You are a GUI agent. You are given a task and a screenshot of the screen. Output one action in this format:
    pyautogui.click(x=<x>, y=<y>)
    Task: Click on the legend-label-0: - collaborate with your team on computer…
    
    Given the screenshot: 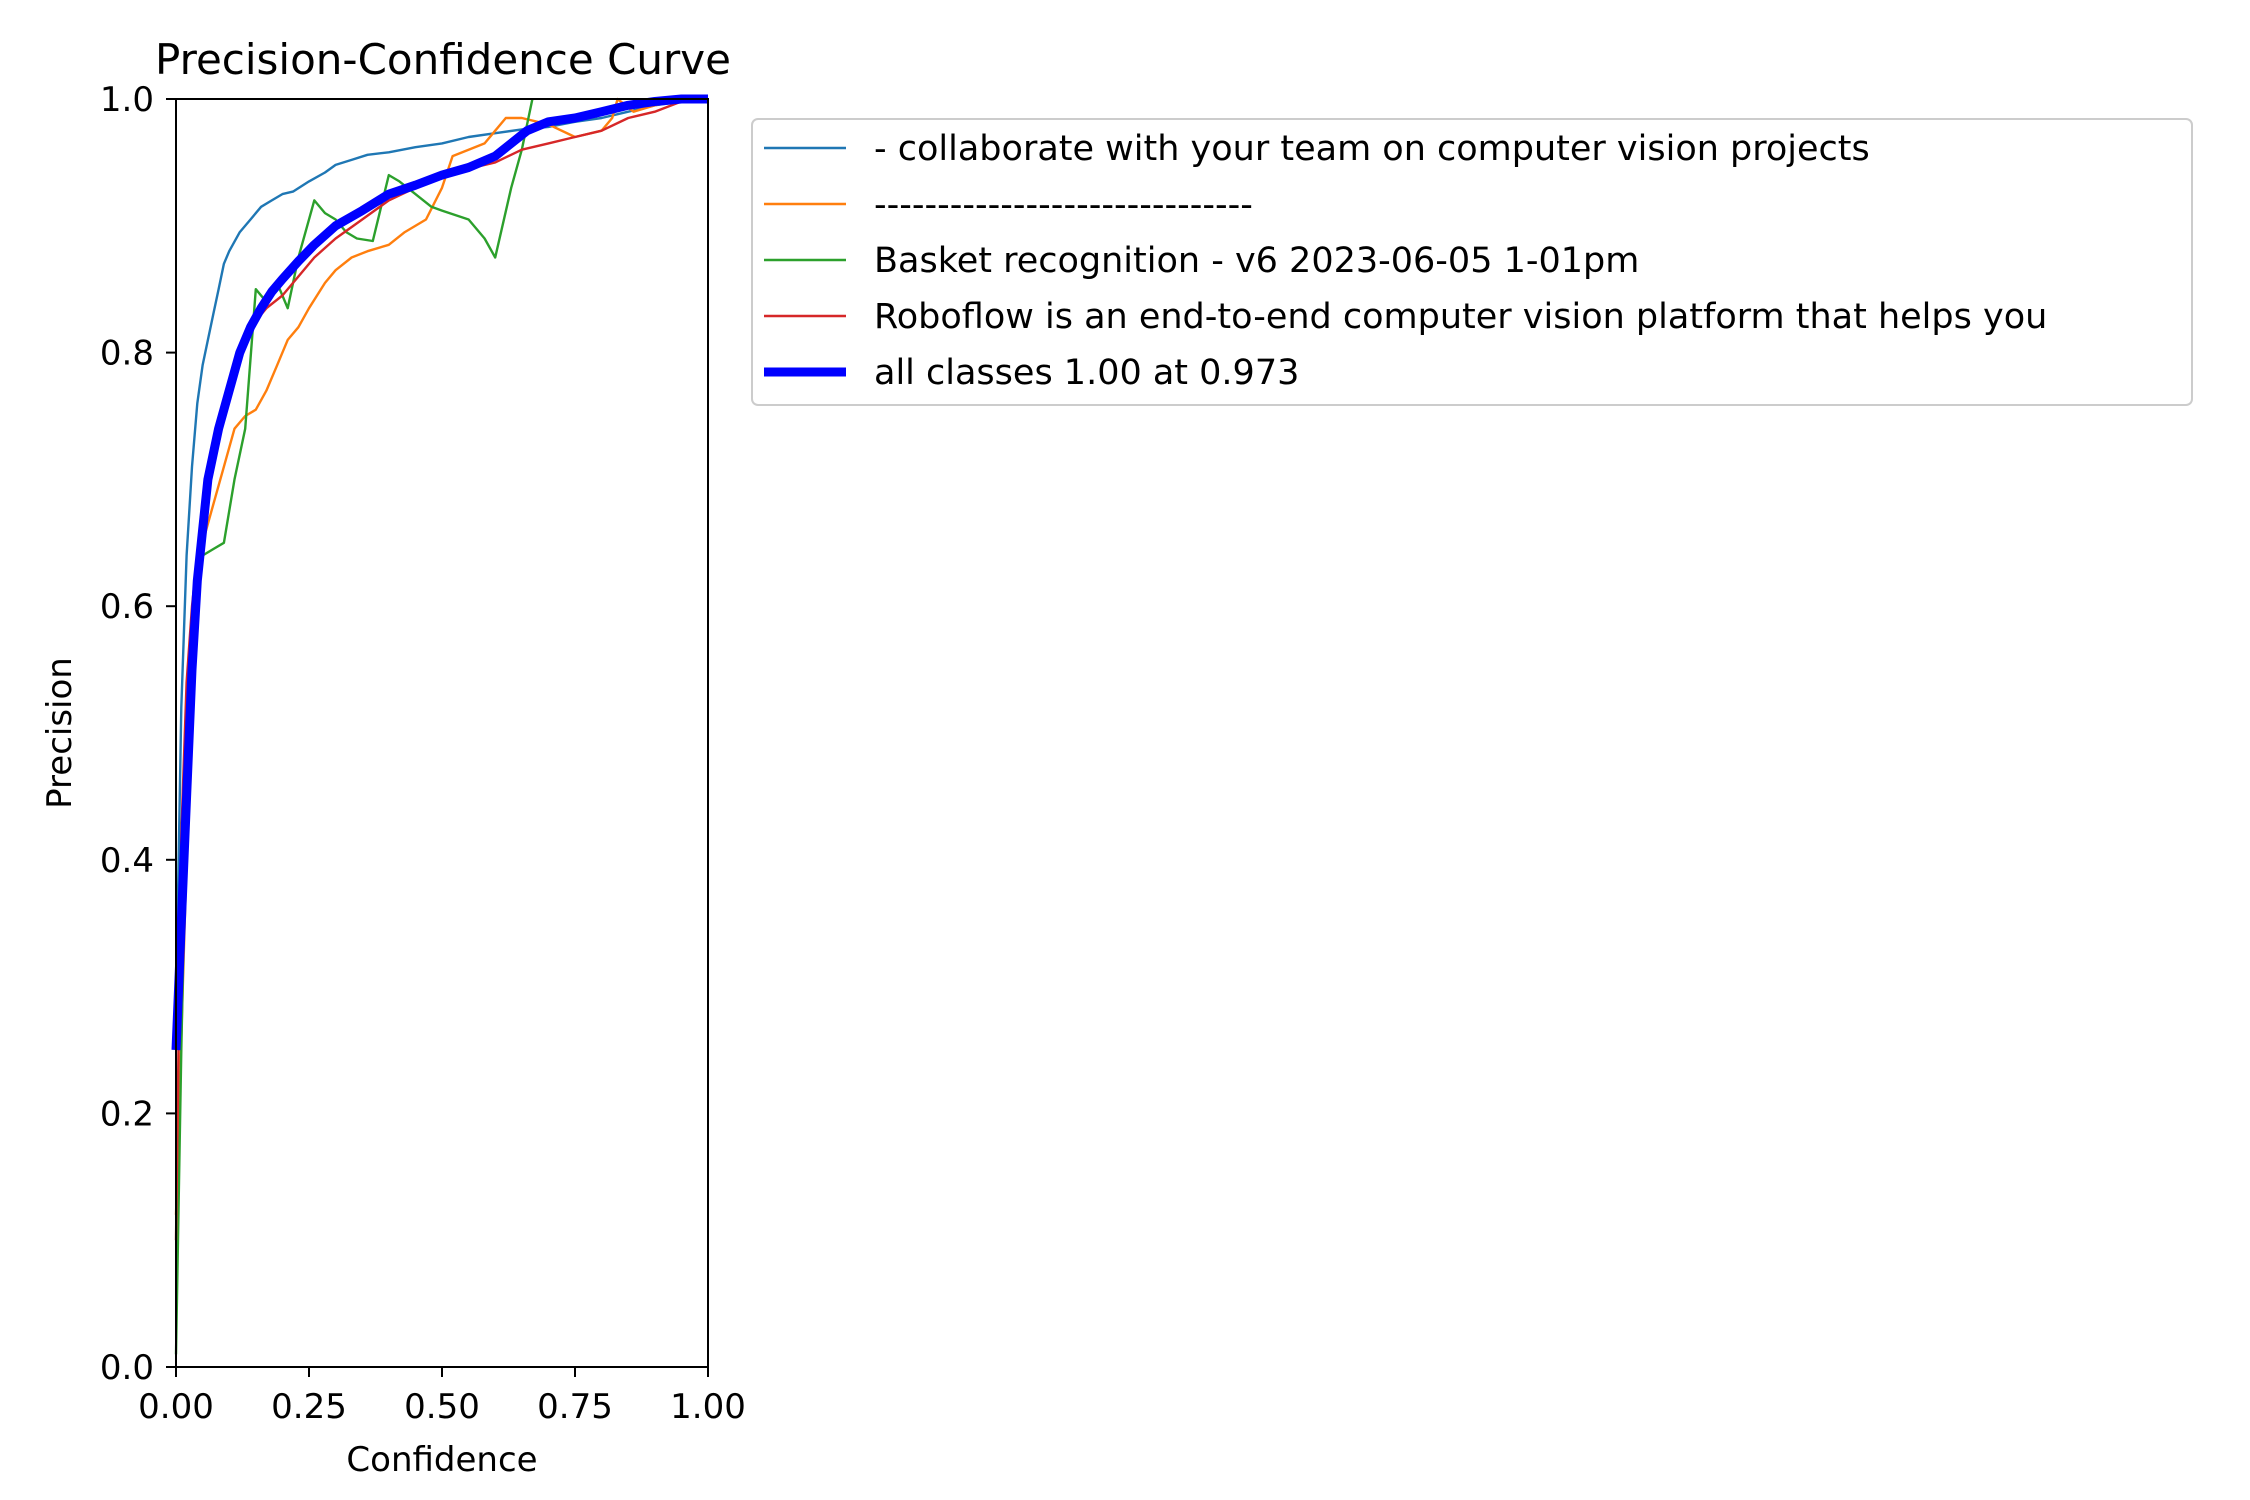 What is the action you would take?
    pyautogui.click(x=1372, y=149)
    